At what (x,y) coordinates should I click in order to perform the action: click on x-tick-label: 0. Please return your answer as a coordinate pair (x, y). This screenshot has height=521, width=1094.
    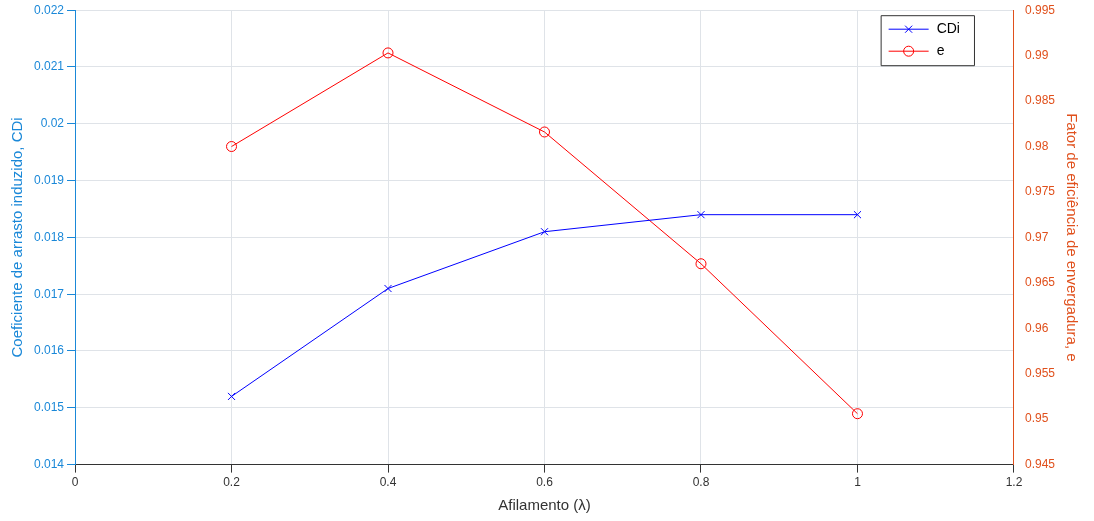
    Looking at the image, I should click on (75, 482).